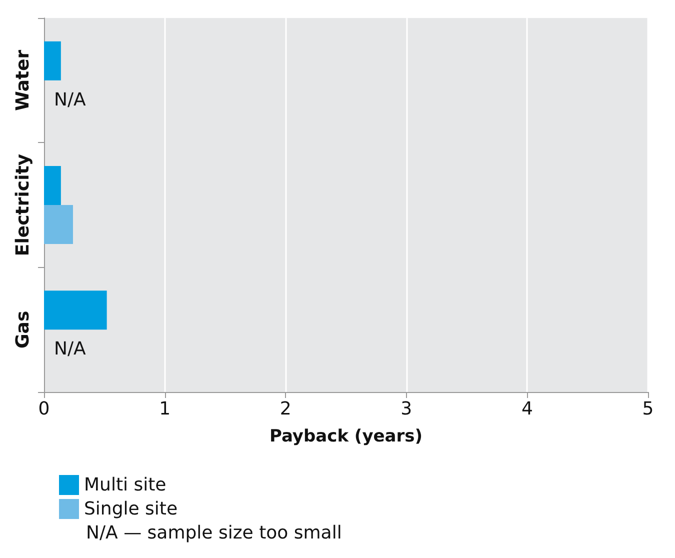 The height and width of the screenshot is (558, 675). Describe the element at coordinates (125, 485) in the screenshot. I see `legend-label: Multi site` at that location.